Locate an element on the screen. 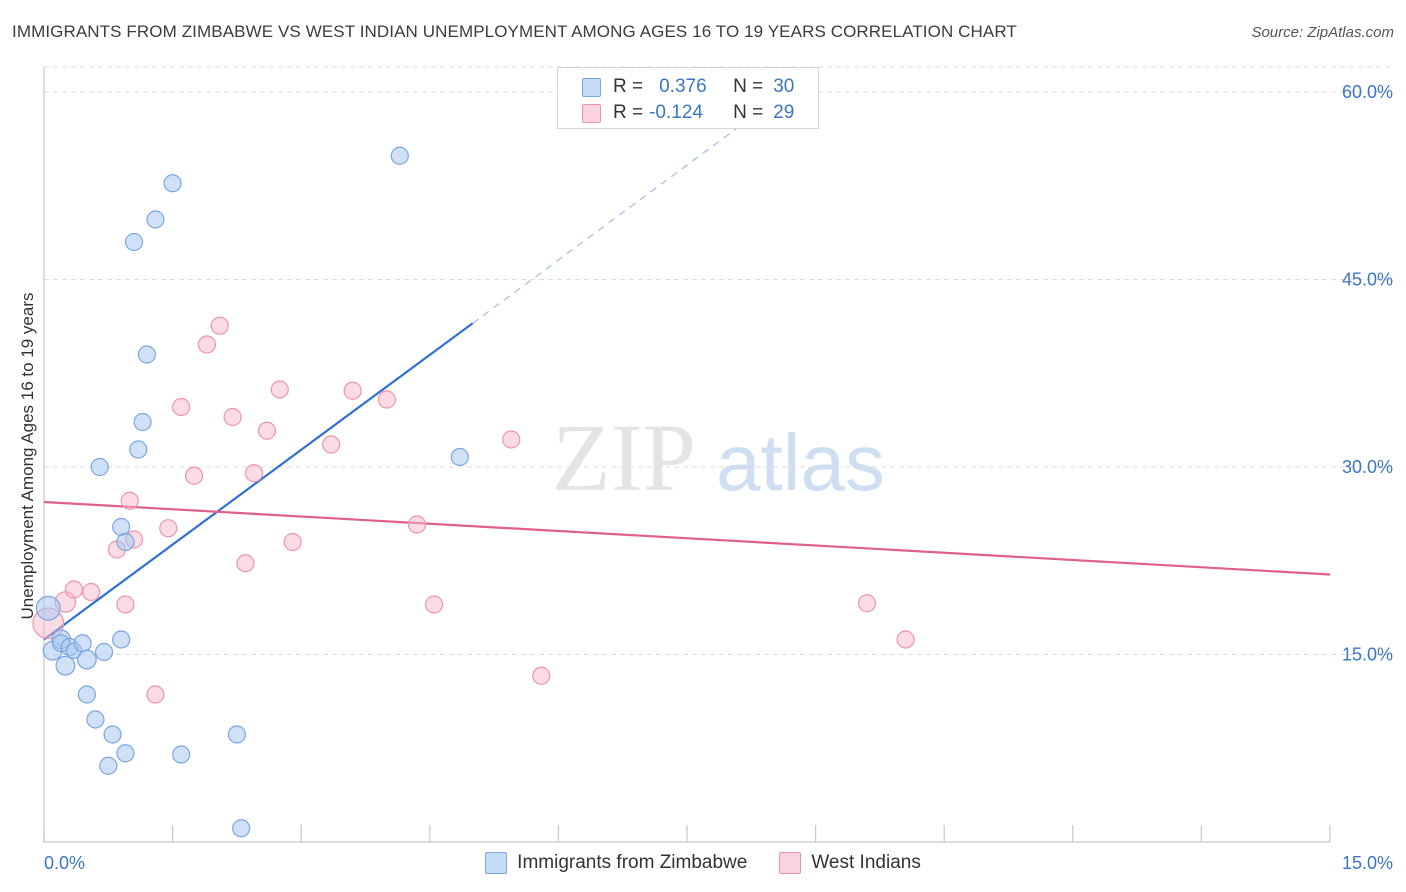 Image resolution: width=1406 pixels, height=892 pixels. legend-row-west-indians: R = -0.124 N = 29 is located at coordinates (688, 113).